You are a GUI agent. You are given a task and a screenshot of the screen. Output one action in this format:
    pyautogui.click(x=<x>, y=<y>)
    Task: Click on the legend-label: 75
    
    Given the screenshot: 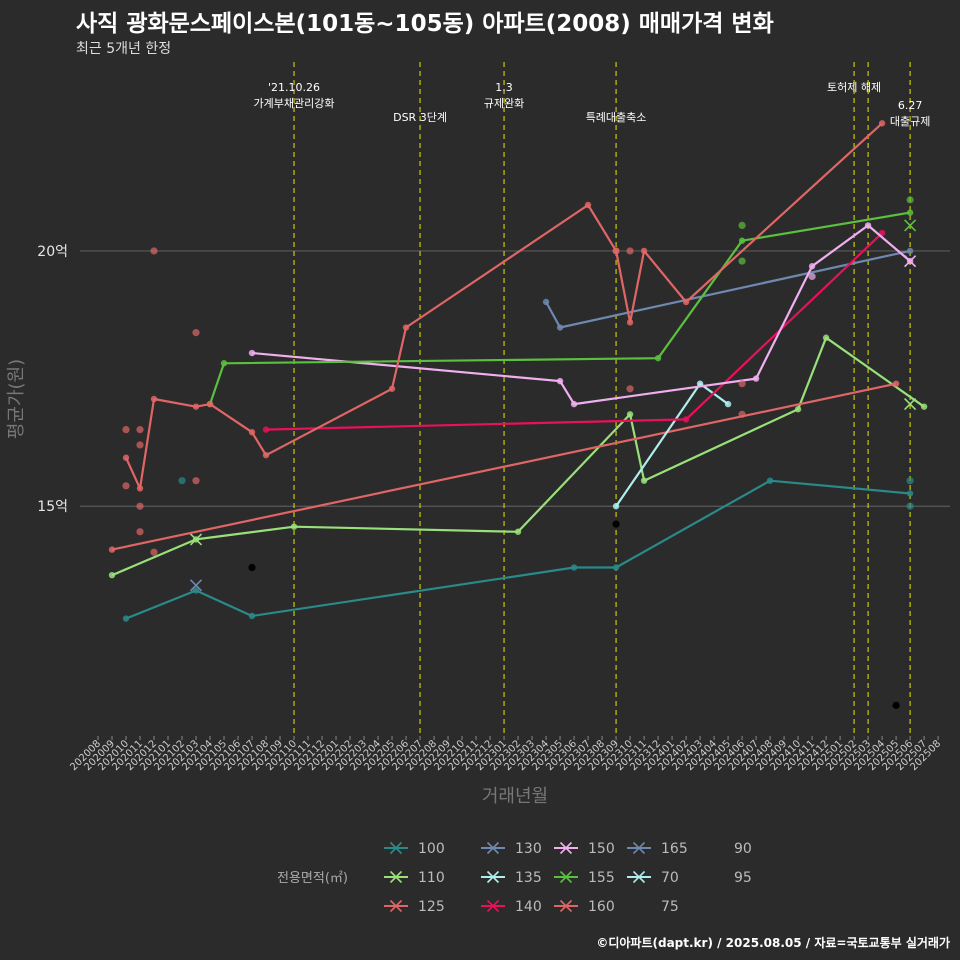 What is the action you would take?
    pyautogui.click(x=670, y=907)
    